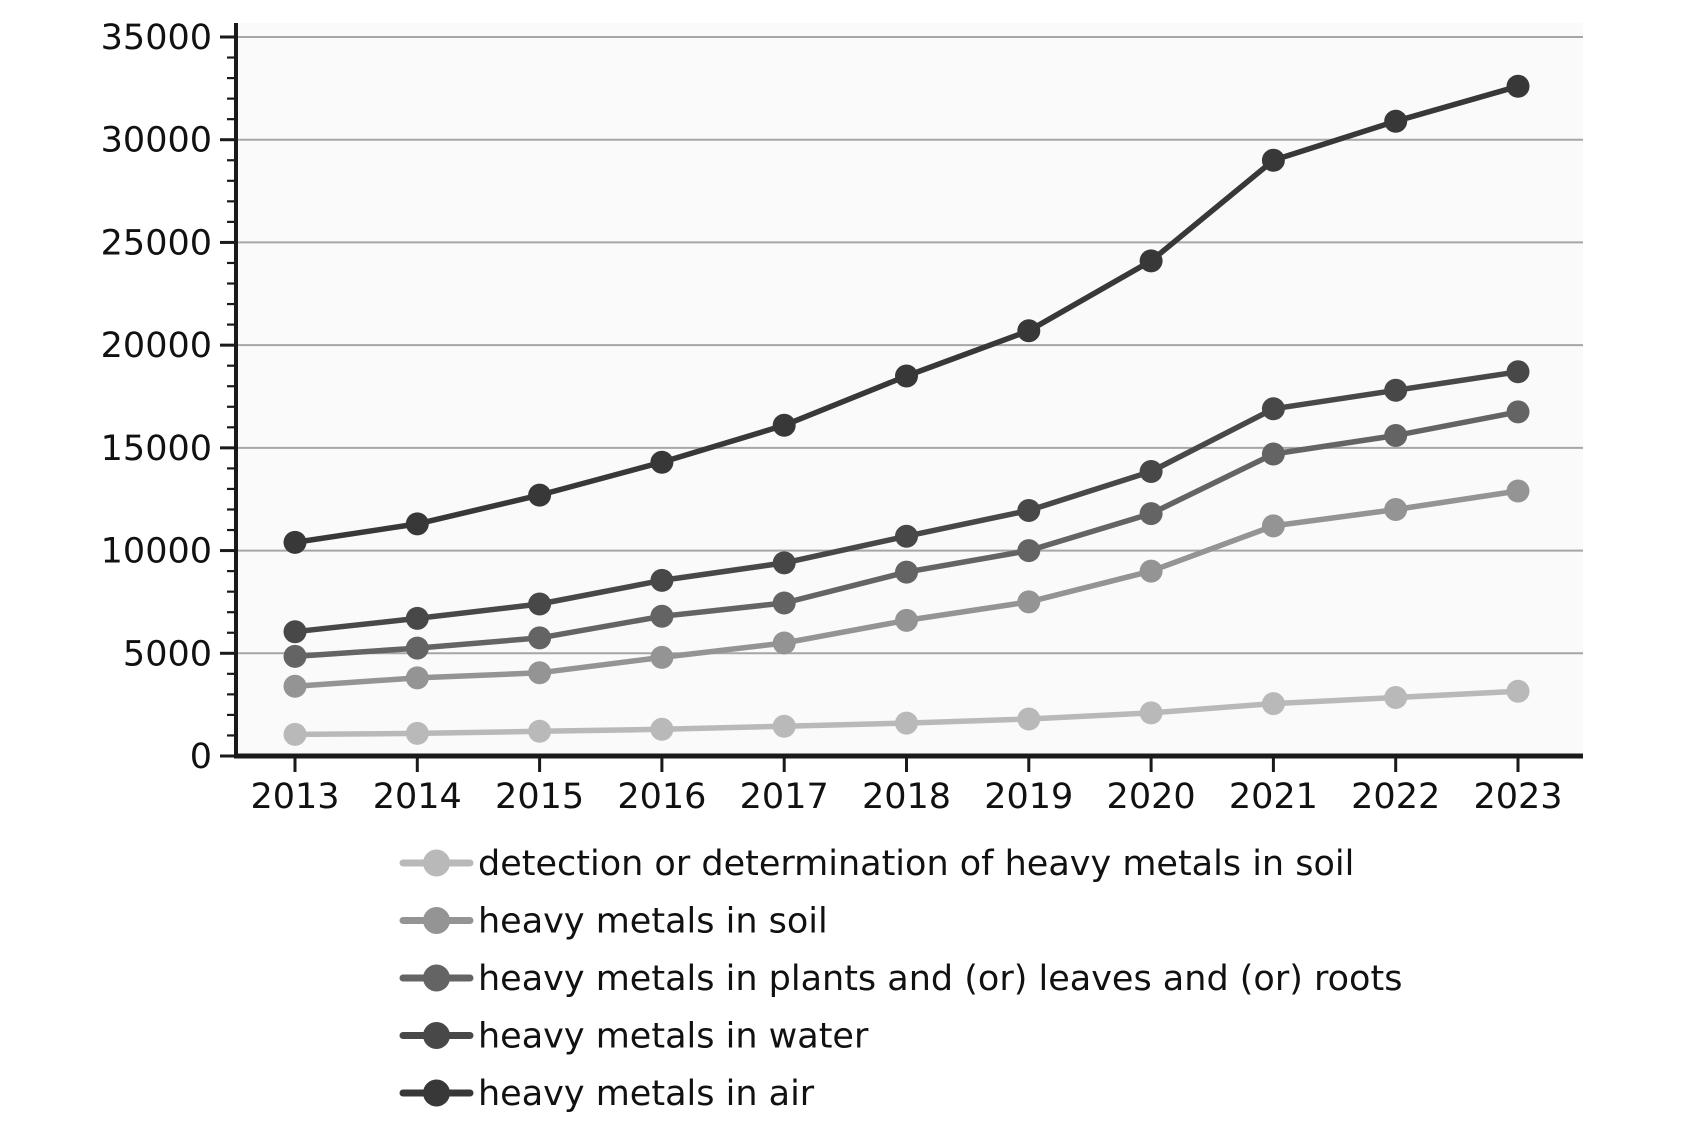 The image size is (1697, 1123). I want to click on legend-item: heavy metals in air, so click(607, 1094).